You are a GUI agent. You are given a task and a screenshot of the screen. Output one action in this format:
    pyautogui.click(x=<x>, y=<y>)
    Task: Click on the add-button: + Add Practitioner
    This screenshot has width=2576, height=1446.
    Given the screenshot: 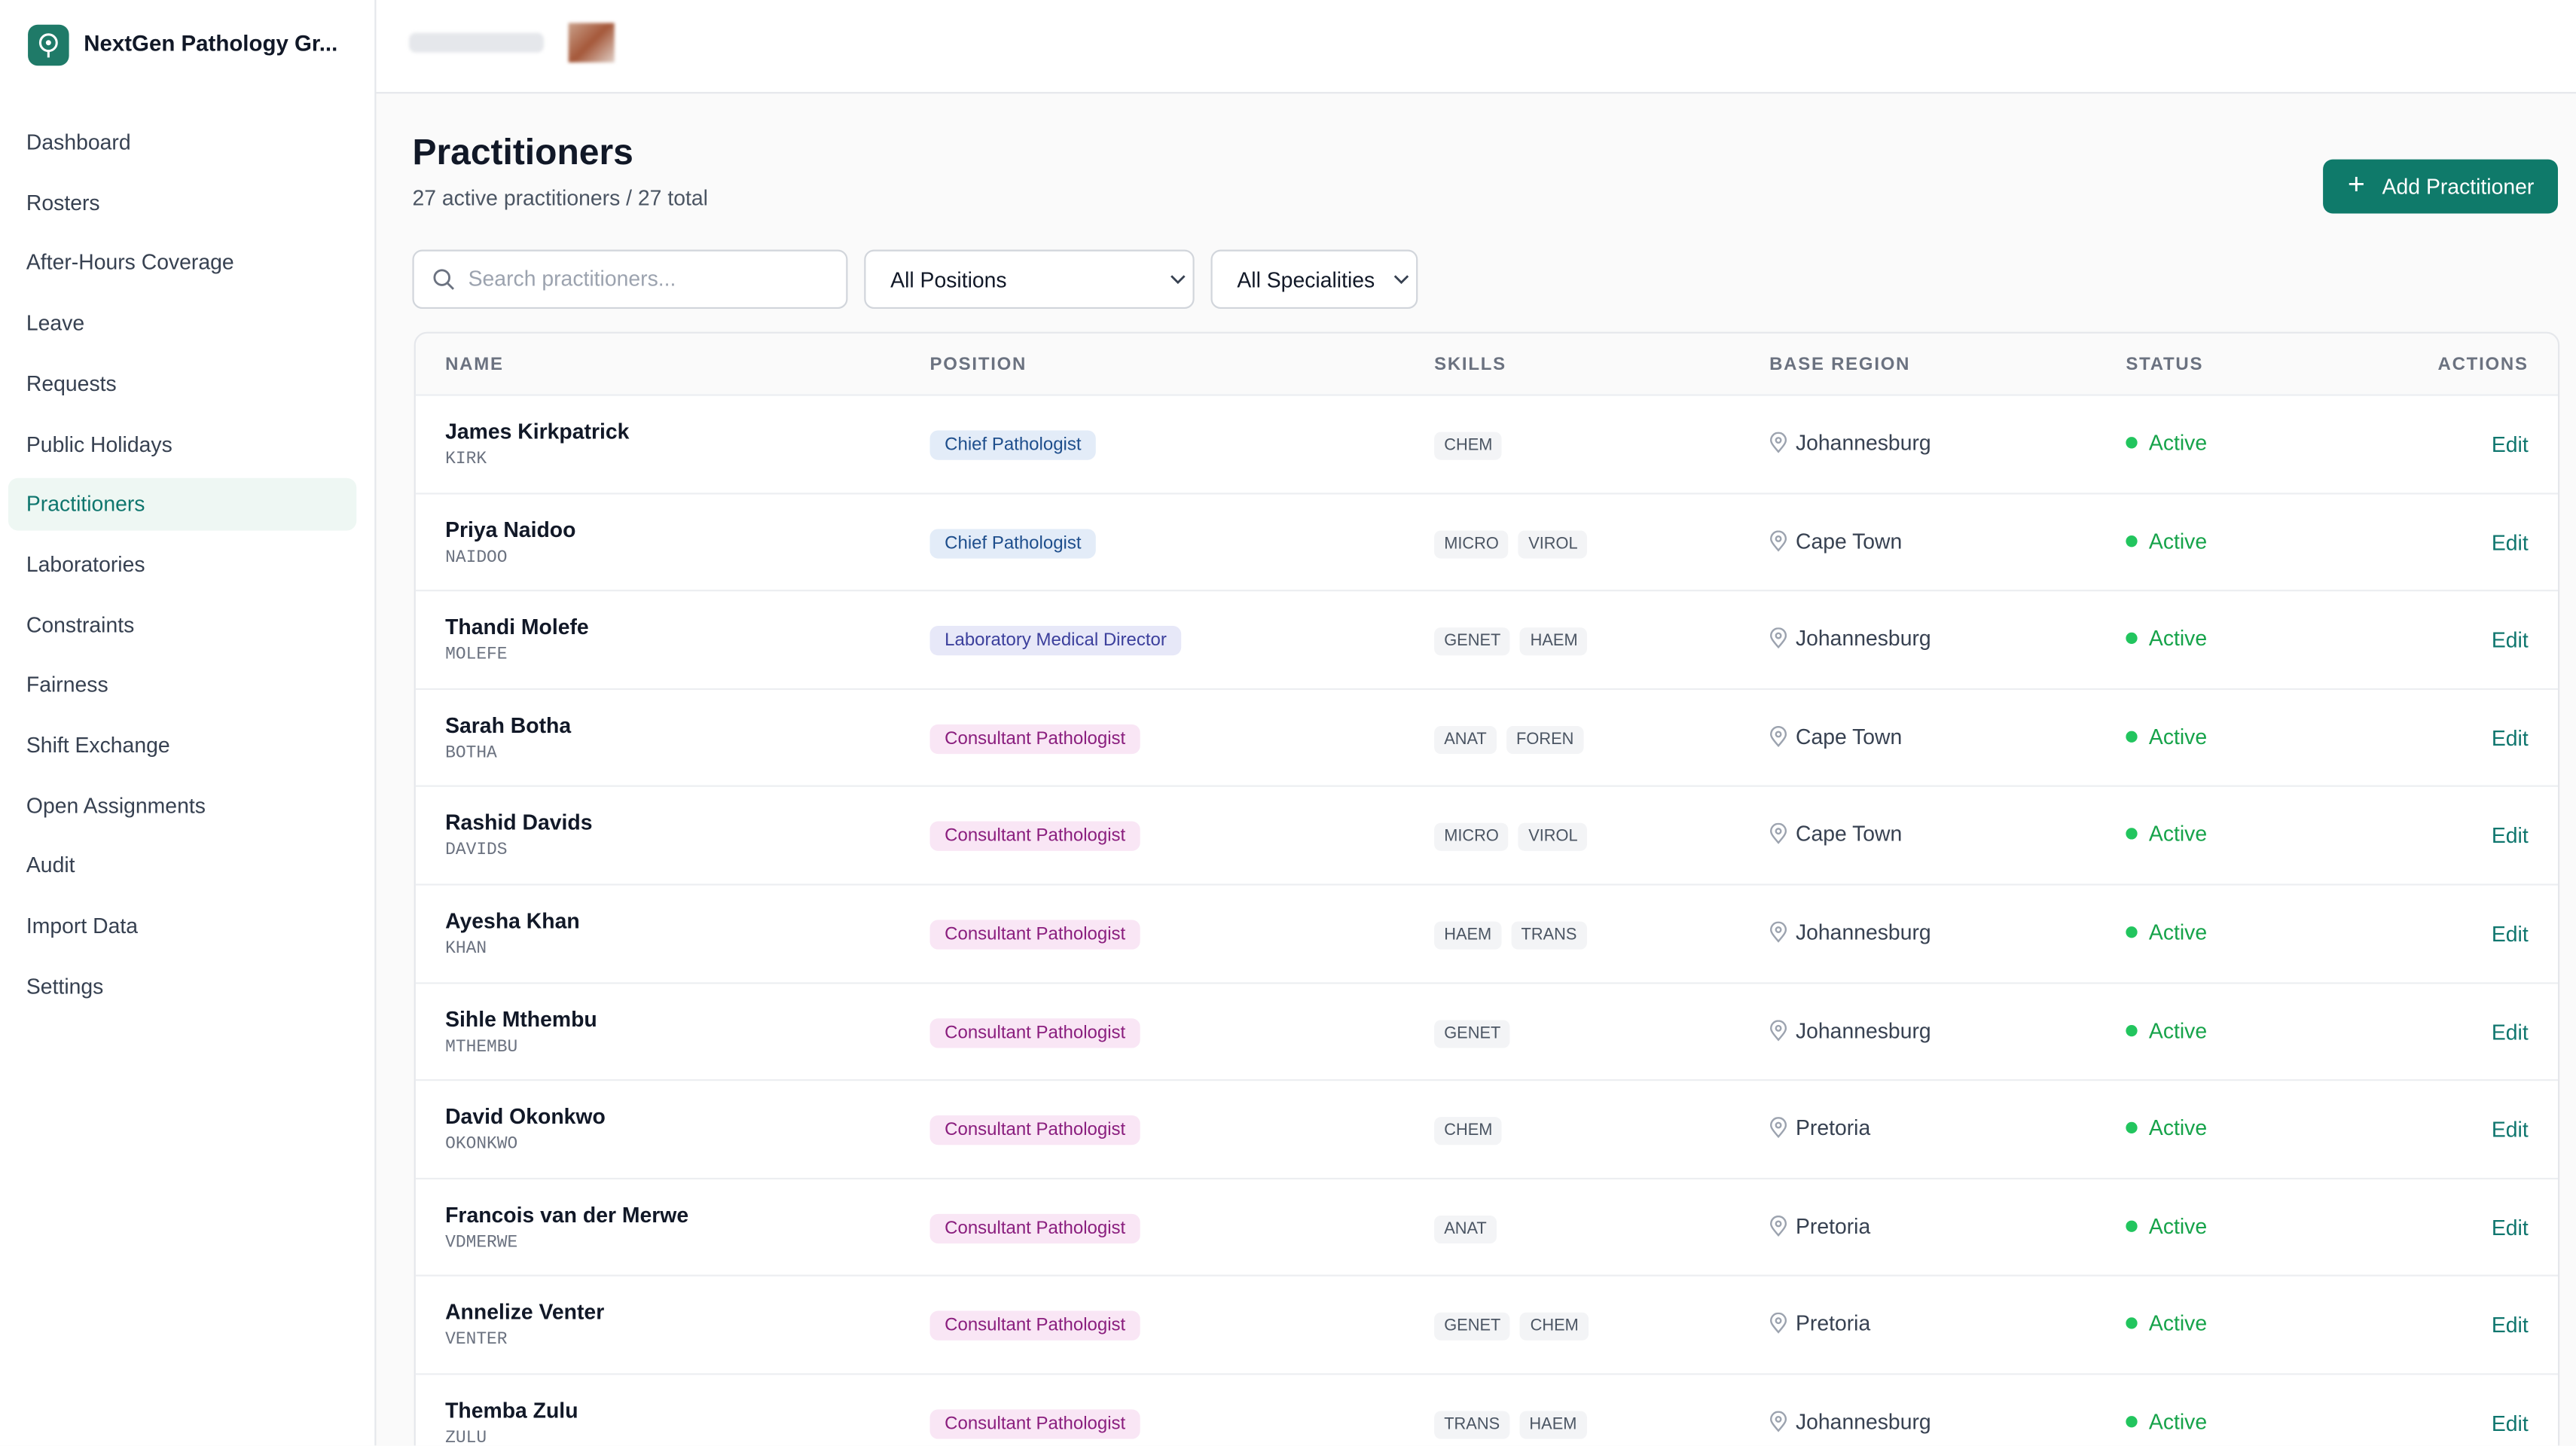 What is the action you would take?
    pyautogui.click(x=2441, y=186)
    